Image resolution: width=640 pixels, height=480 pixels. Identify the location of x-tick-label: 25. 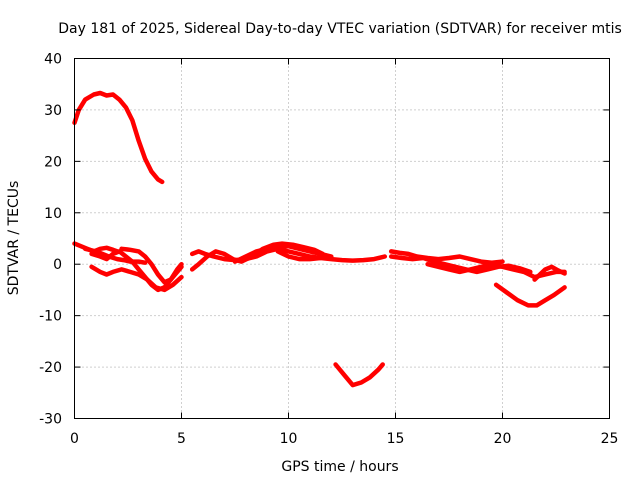
(610, 439).